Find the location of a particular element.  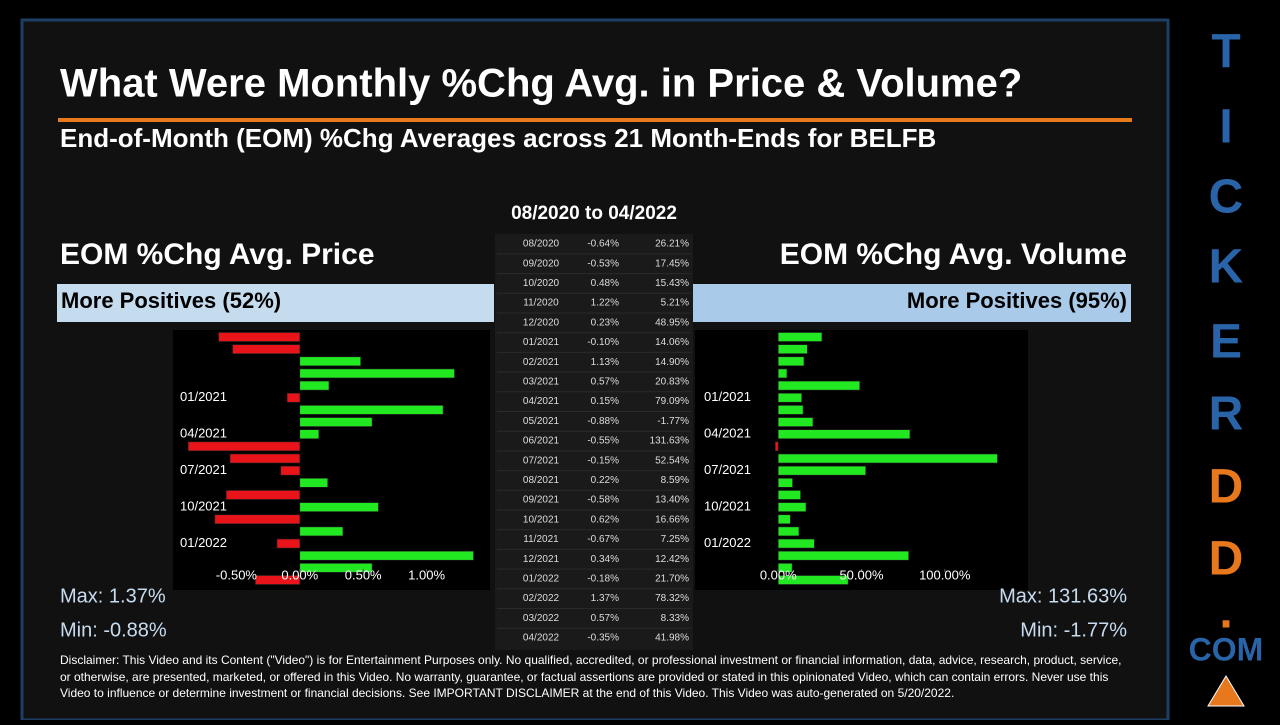

brand-letter: COM is located at coordinates (1226, 649).